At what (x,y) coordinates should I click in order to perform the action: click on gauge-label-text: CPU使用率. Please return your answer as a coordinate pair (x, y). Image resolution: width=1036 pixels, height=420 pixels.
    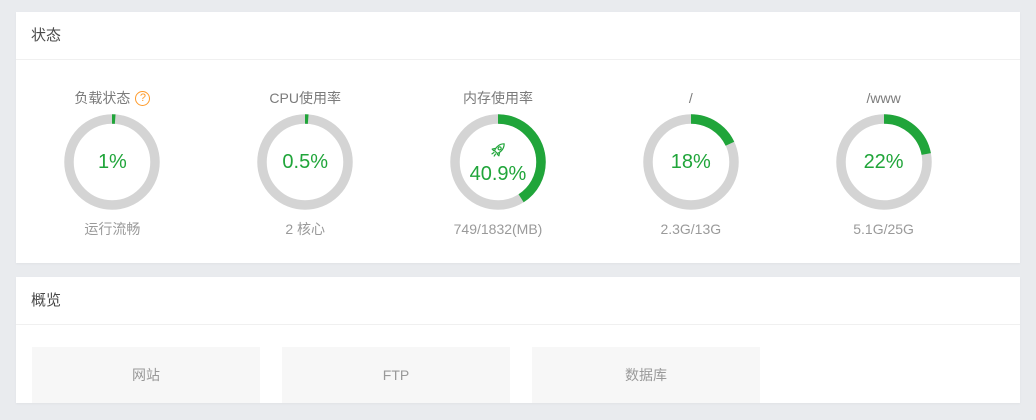
    Looking at the image, I should click on (305, 98).